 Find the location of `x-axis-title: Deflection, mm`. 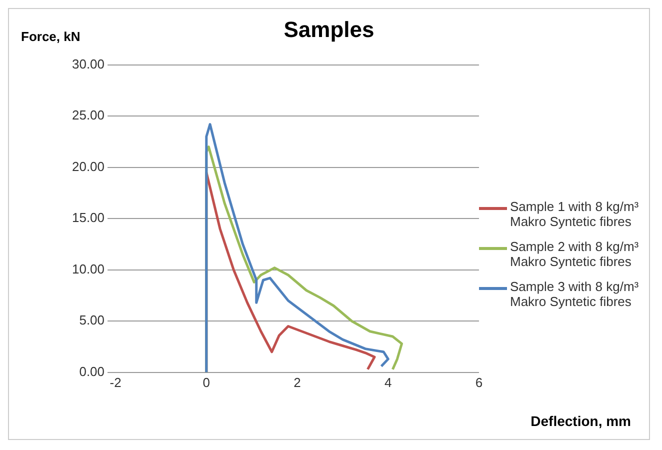

x-axis-title: Deflection, mm is located at coordinates (580, 421).